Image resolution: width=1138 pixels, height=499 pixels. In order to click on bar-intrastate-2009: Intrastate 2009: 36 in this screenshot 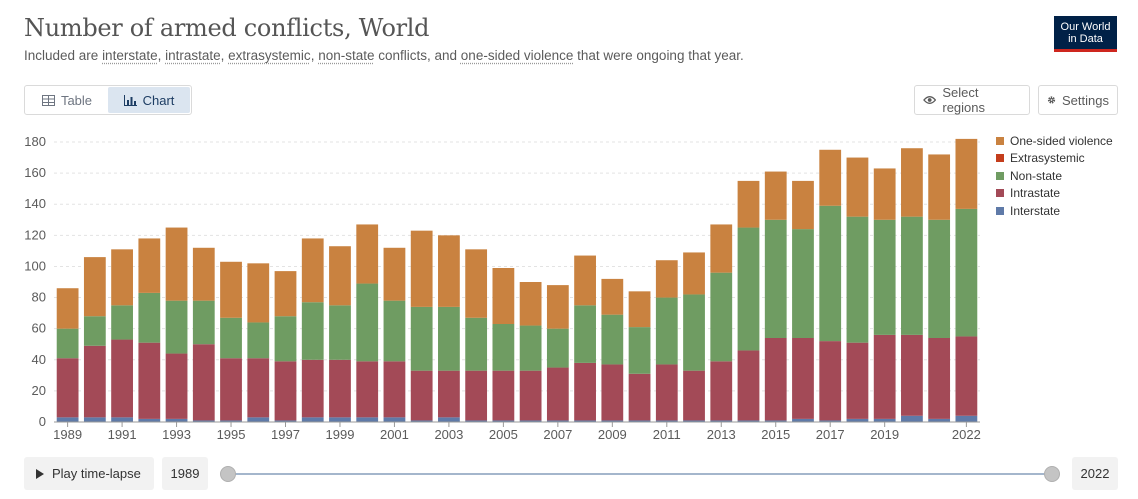, I will do `click(612, 392)`.